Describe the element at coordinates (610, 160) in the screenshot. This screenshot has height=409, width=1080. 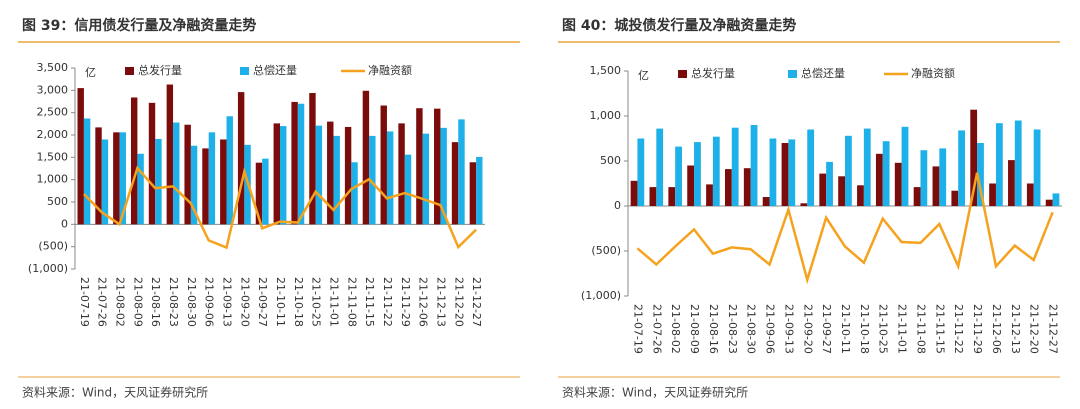
I see `y-tick-label: 500` at that location.